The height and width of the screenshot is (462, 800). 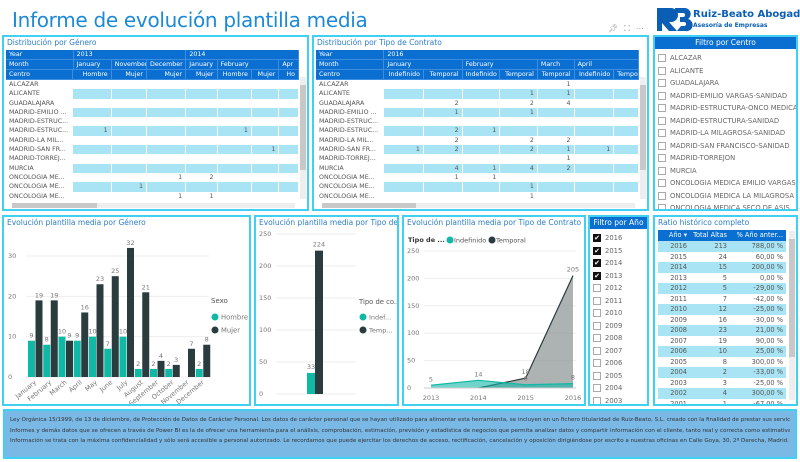 I want to click on slicer-item: ONCOLOGIA MEDICA LA MILAGROSA, so click(x=725, y=196).